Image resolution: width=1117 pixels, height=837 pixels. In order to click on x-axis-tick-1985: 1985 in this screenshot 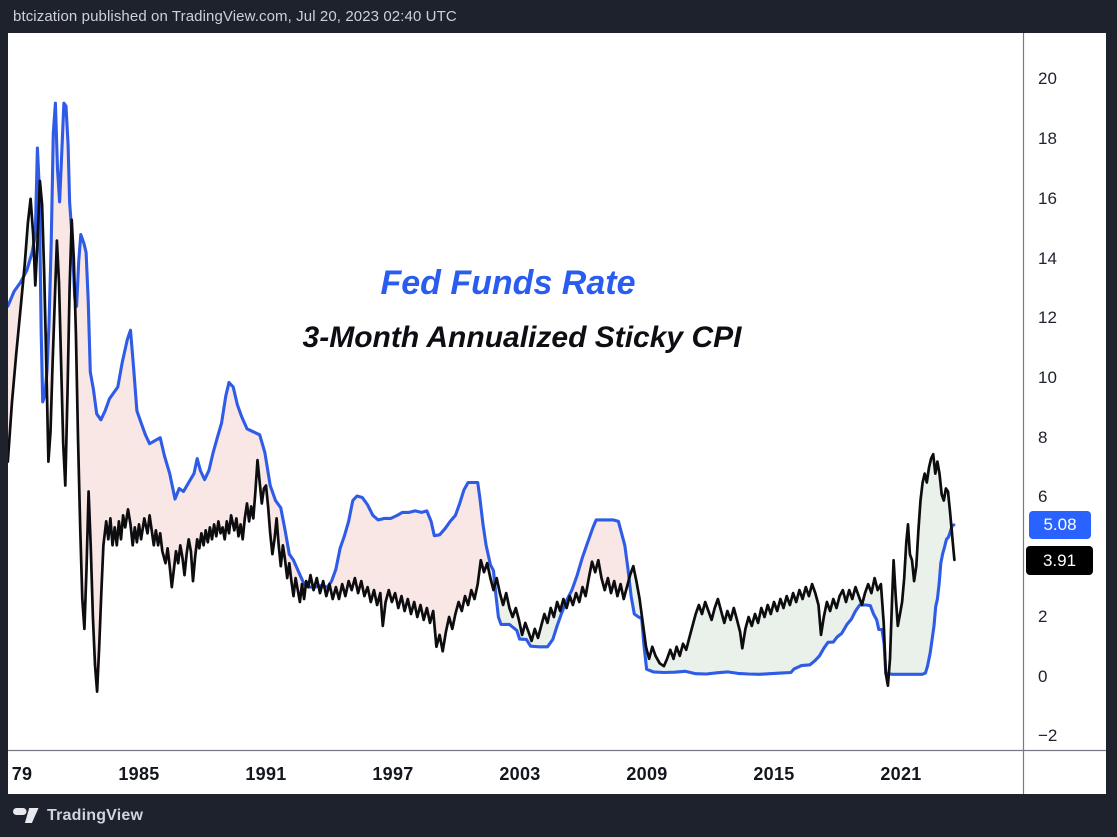, I will do `click(139, 774)`.